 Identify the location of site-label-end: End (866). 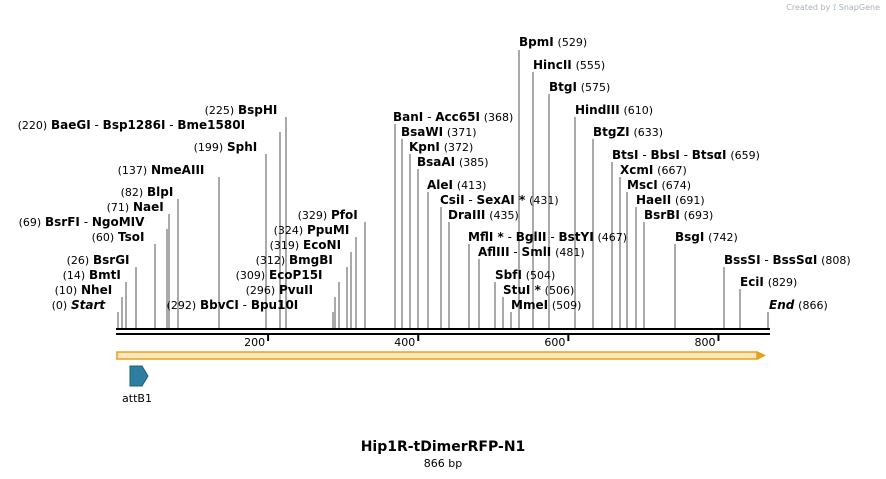
(798, 305).